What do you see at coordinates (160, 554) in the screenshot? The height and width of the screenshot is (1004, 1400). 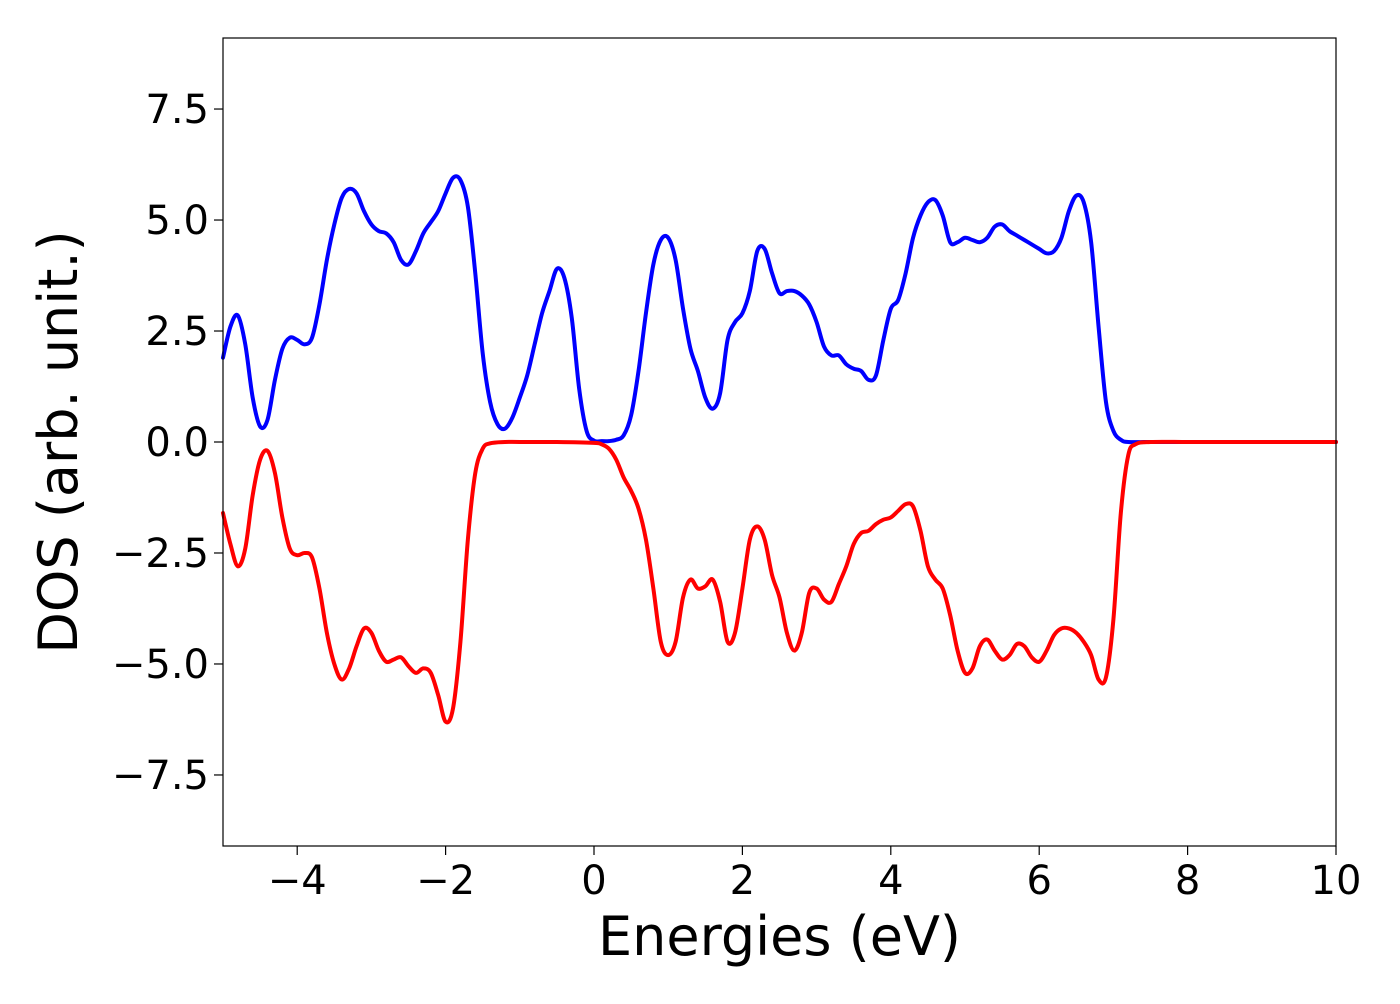 I see `y-tick-label: −2.5` at bounding box center [160, 554].